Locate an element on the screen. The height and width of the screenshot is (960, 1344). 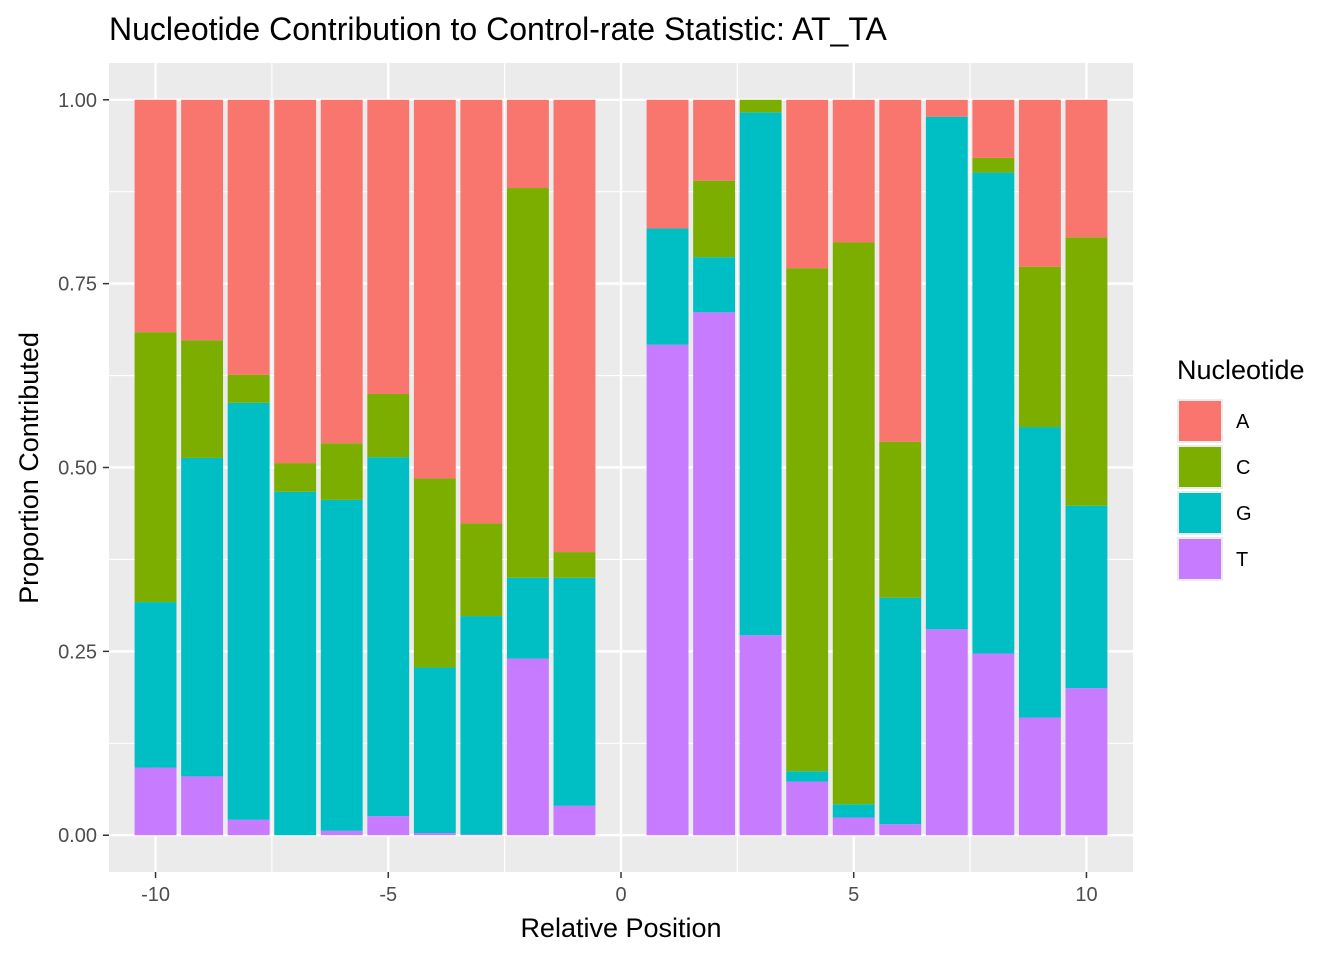
legend-swatch-C is located at coordinates (1200, 467).